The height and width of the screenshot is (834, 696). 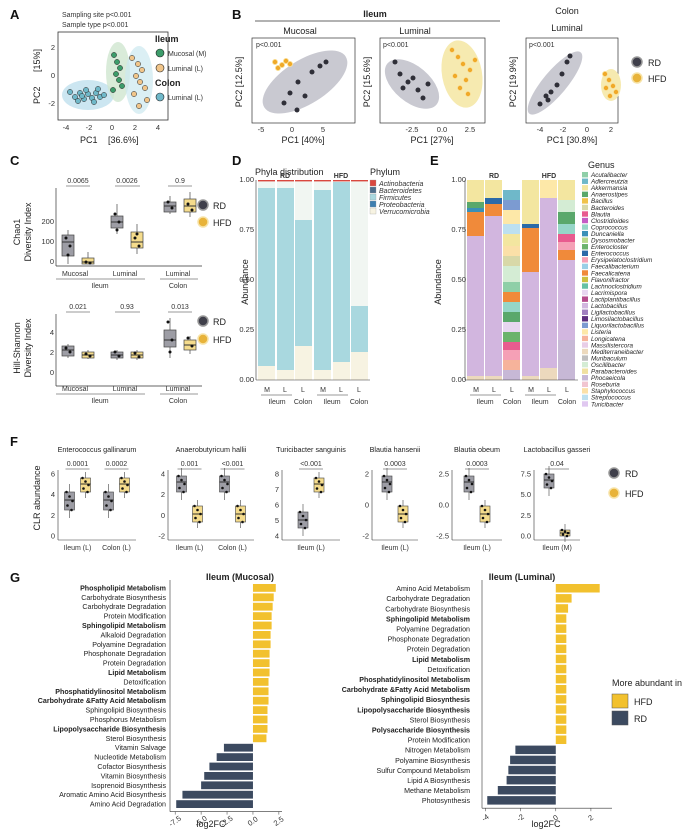 What do you see at coordinates (526, 515) in the screenshot?
I see `panel-f-ytick: 2.5` at bounding box center [526, 515].